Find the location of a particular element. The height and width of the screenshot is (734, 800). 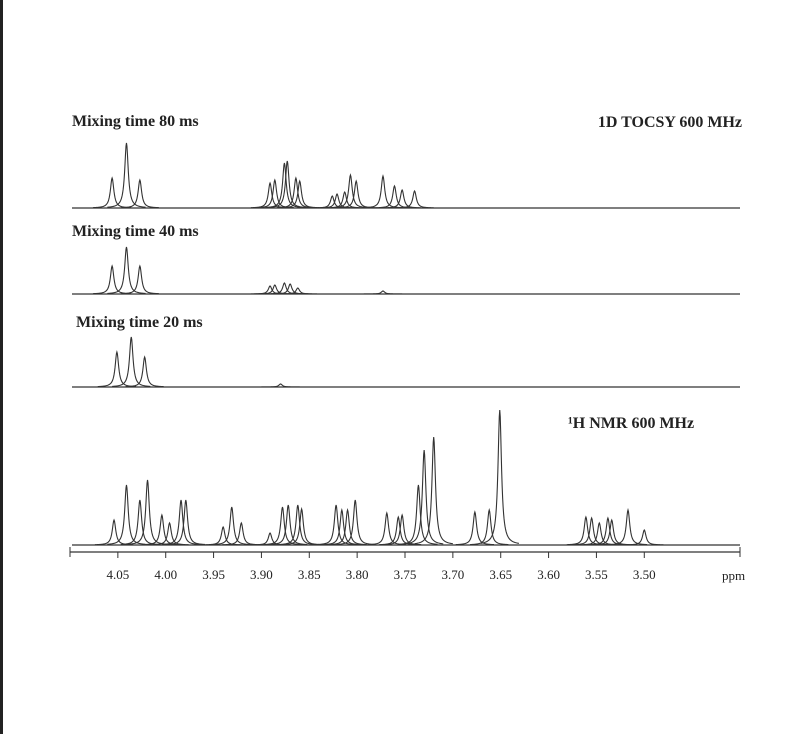

series-label: Mixing time 20 ms is located at coordinates (139, 322).